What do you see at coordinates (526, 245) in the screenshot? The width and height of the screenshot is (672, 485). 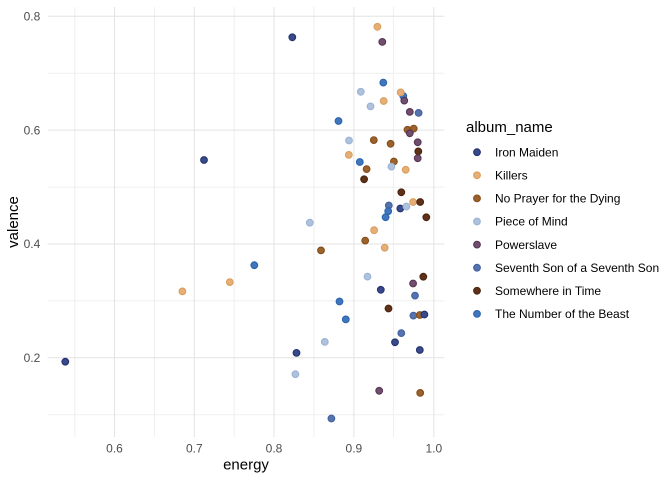 I see `svg-text: Powerslave` at bounding box center [526, 245].